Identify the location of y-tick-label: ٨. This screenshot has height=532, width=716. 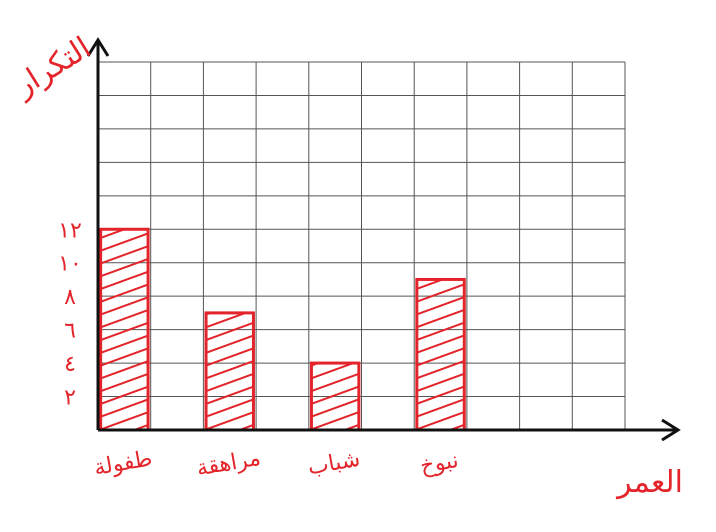
(70, 297).